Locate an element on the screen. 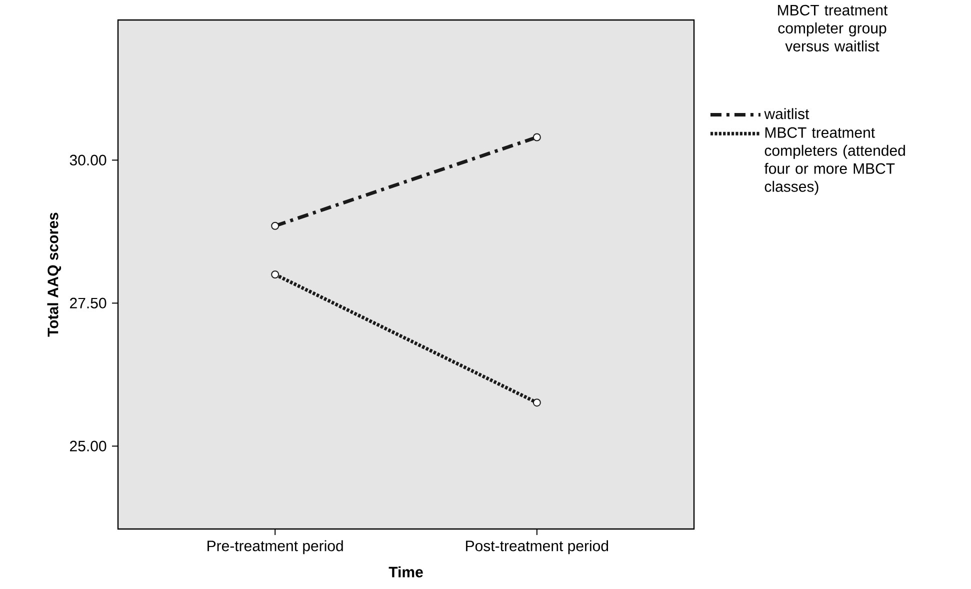 The image size is (971, 589). y-tick-label: 27.50 is located at coordinates (88, 303).